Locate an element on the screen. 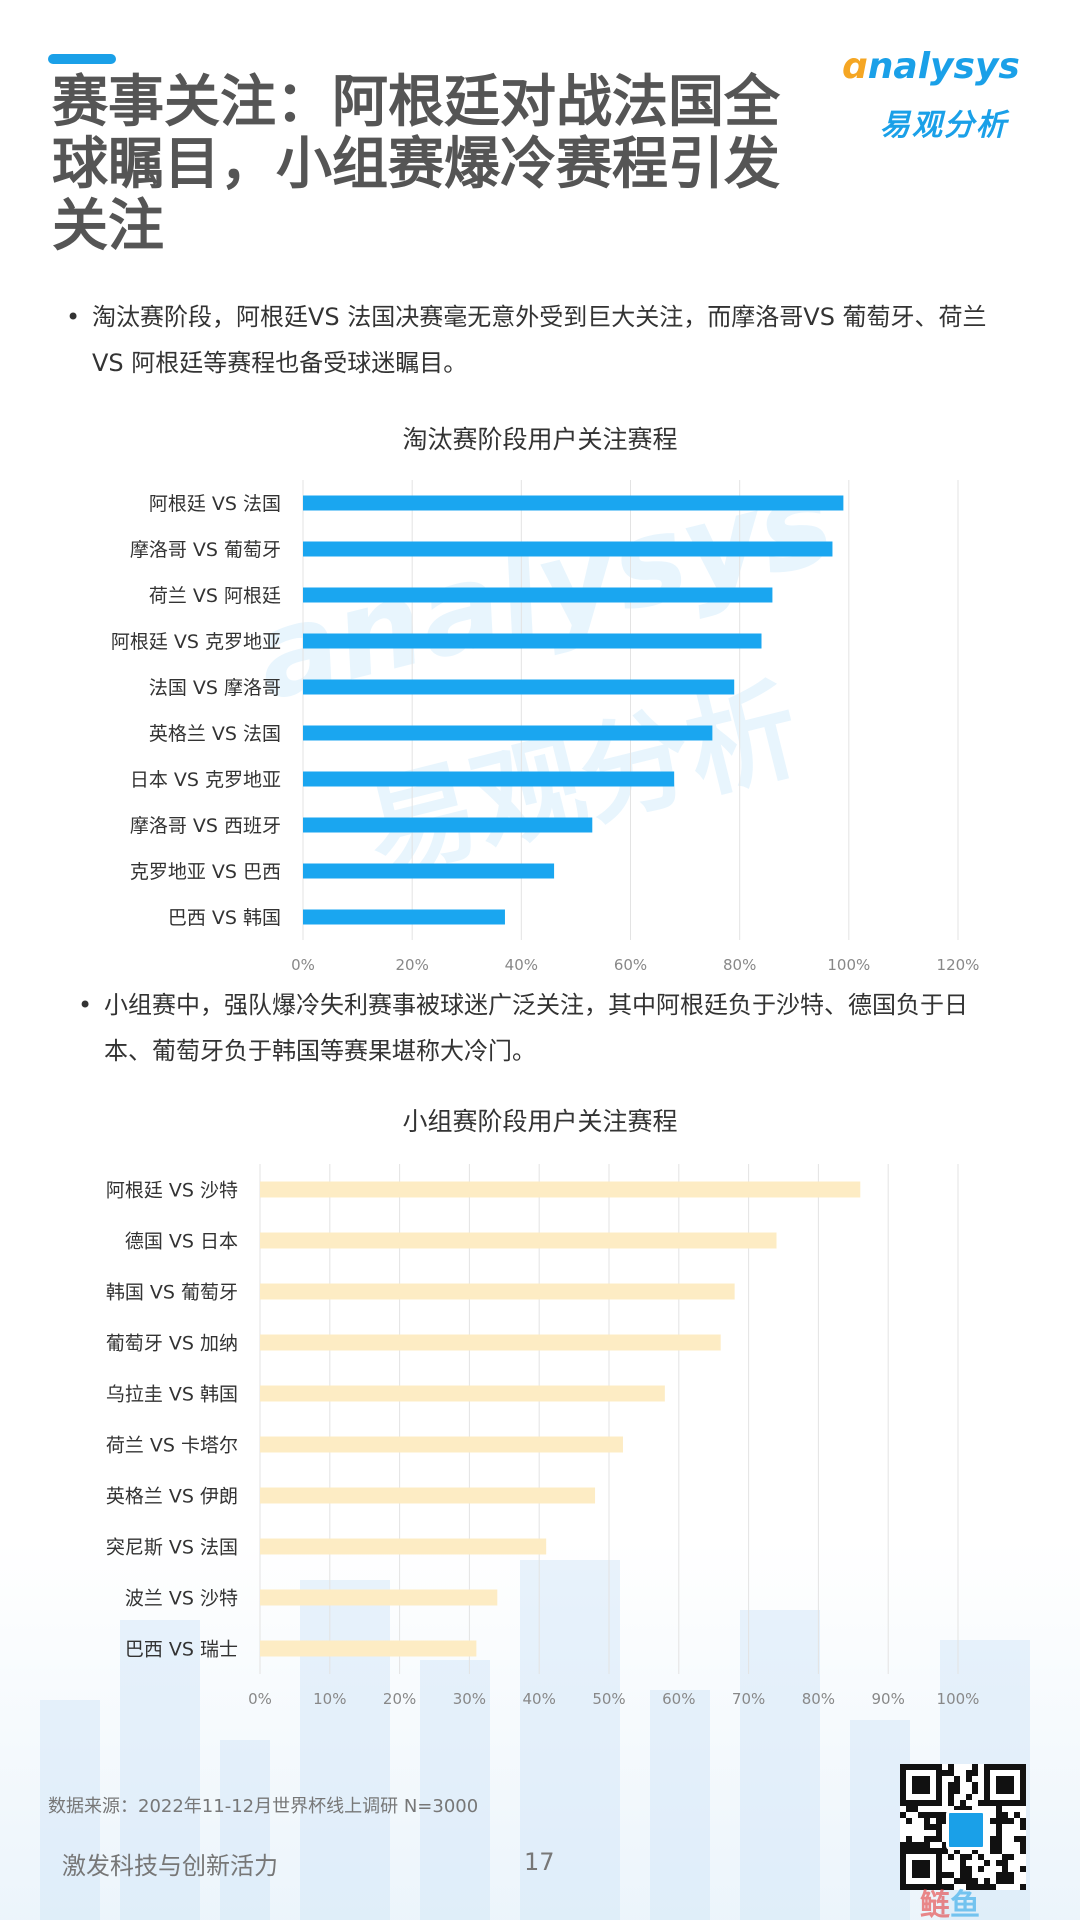 This screenshot has height=1924, width=1080. x-tick-label: 100% is located at coordinates (848, 965).